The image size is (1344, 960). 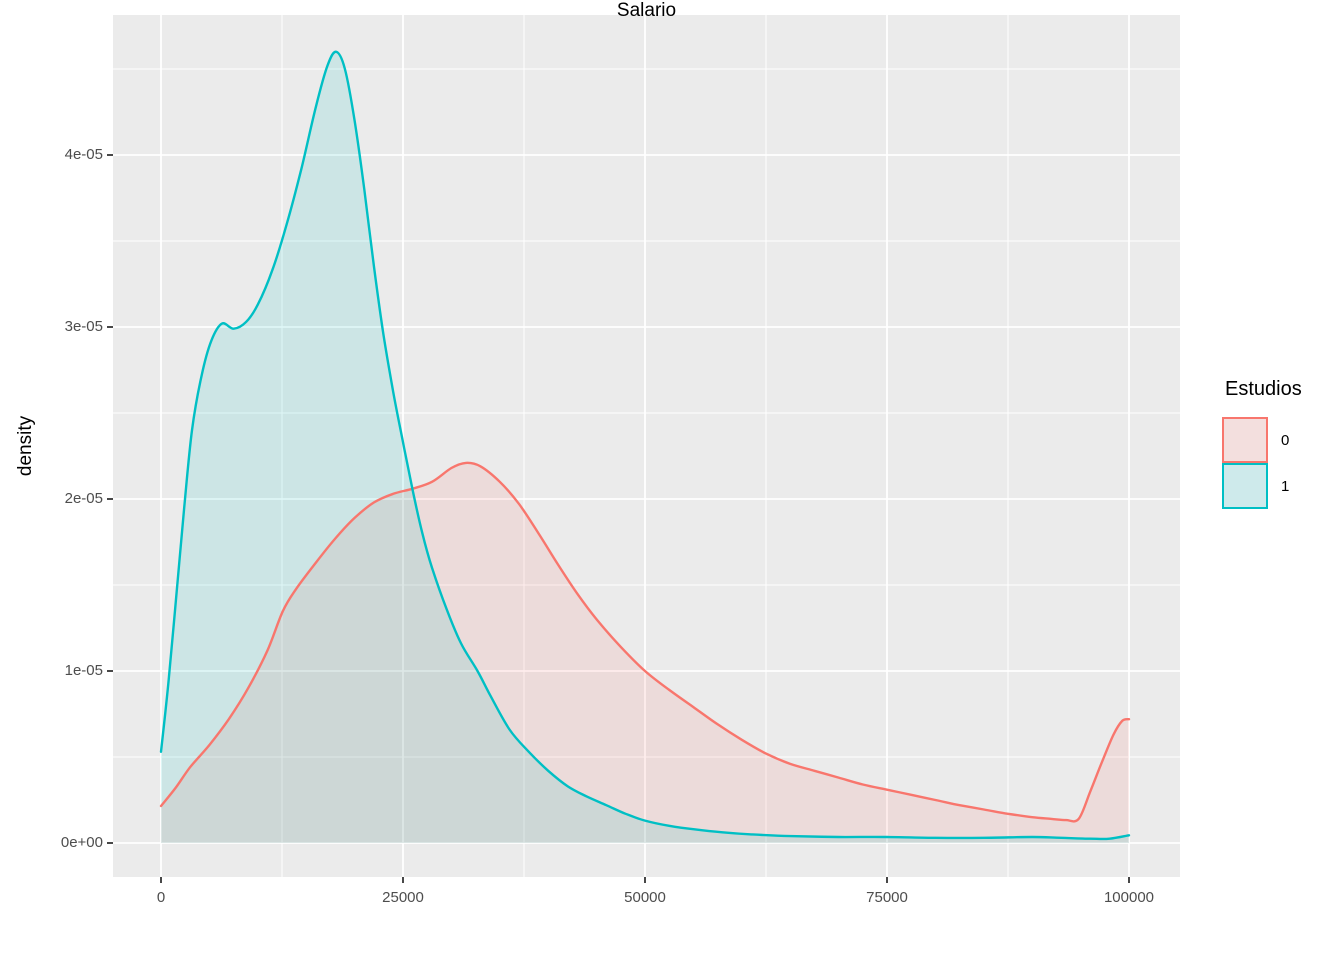 I want to click on legend-title: Estudios, so click(x=1263, y=389).